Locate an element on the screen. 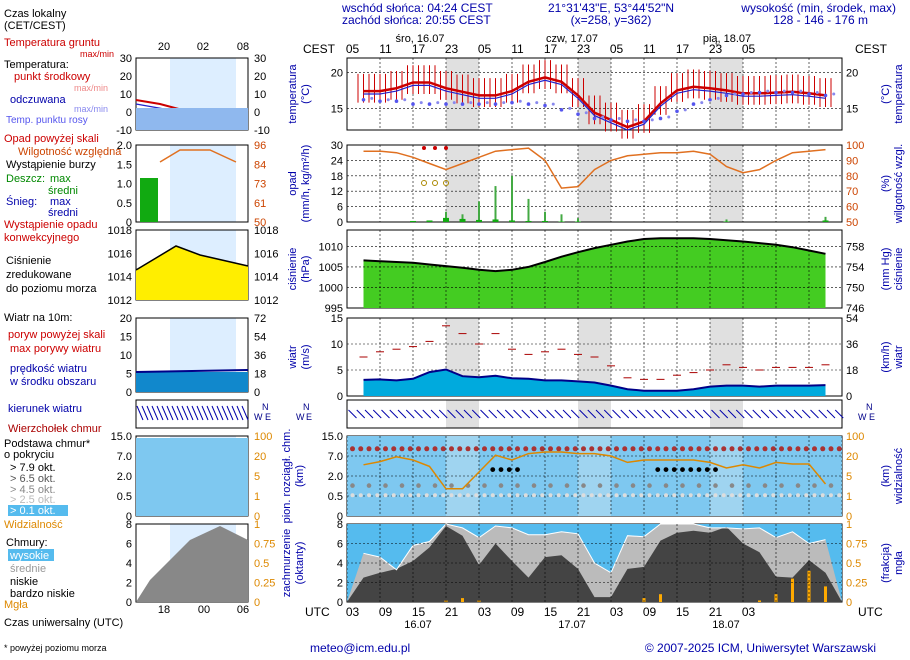  legend-cover-title: Chmury: is located at coordinates (27, 543).